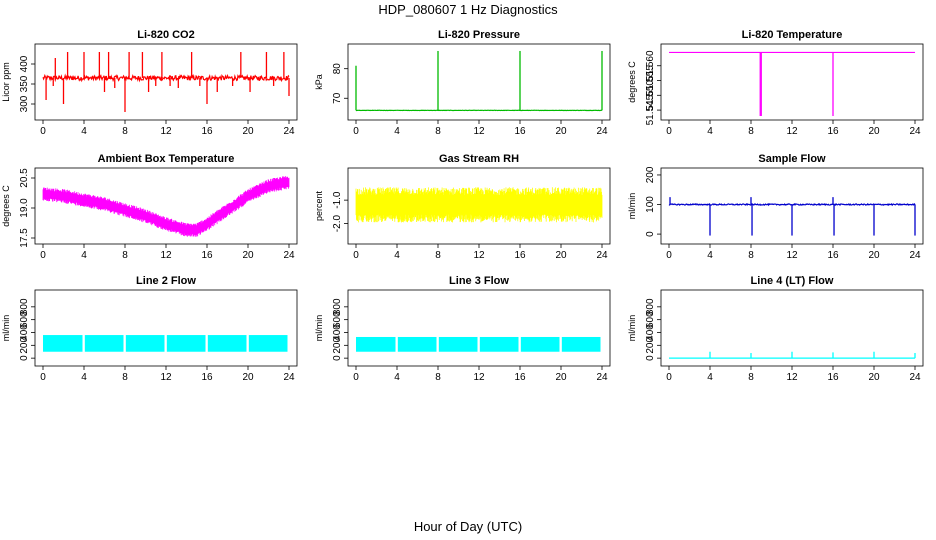  Describe the element at coordinates (632, 82) in the screenshot. I see `y-axis-label: degrees C` at that location.